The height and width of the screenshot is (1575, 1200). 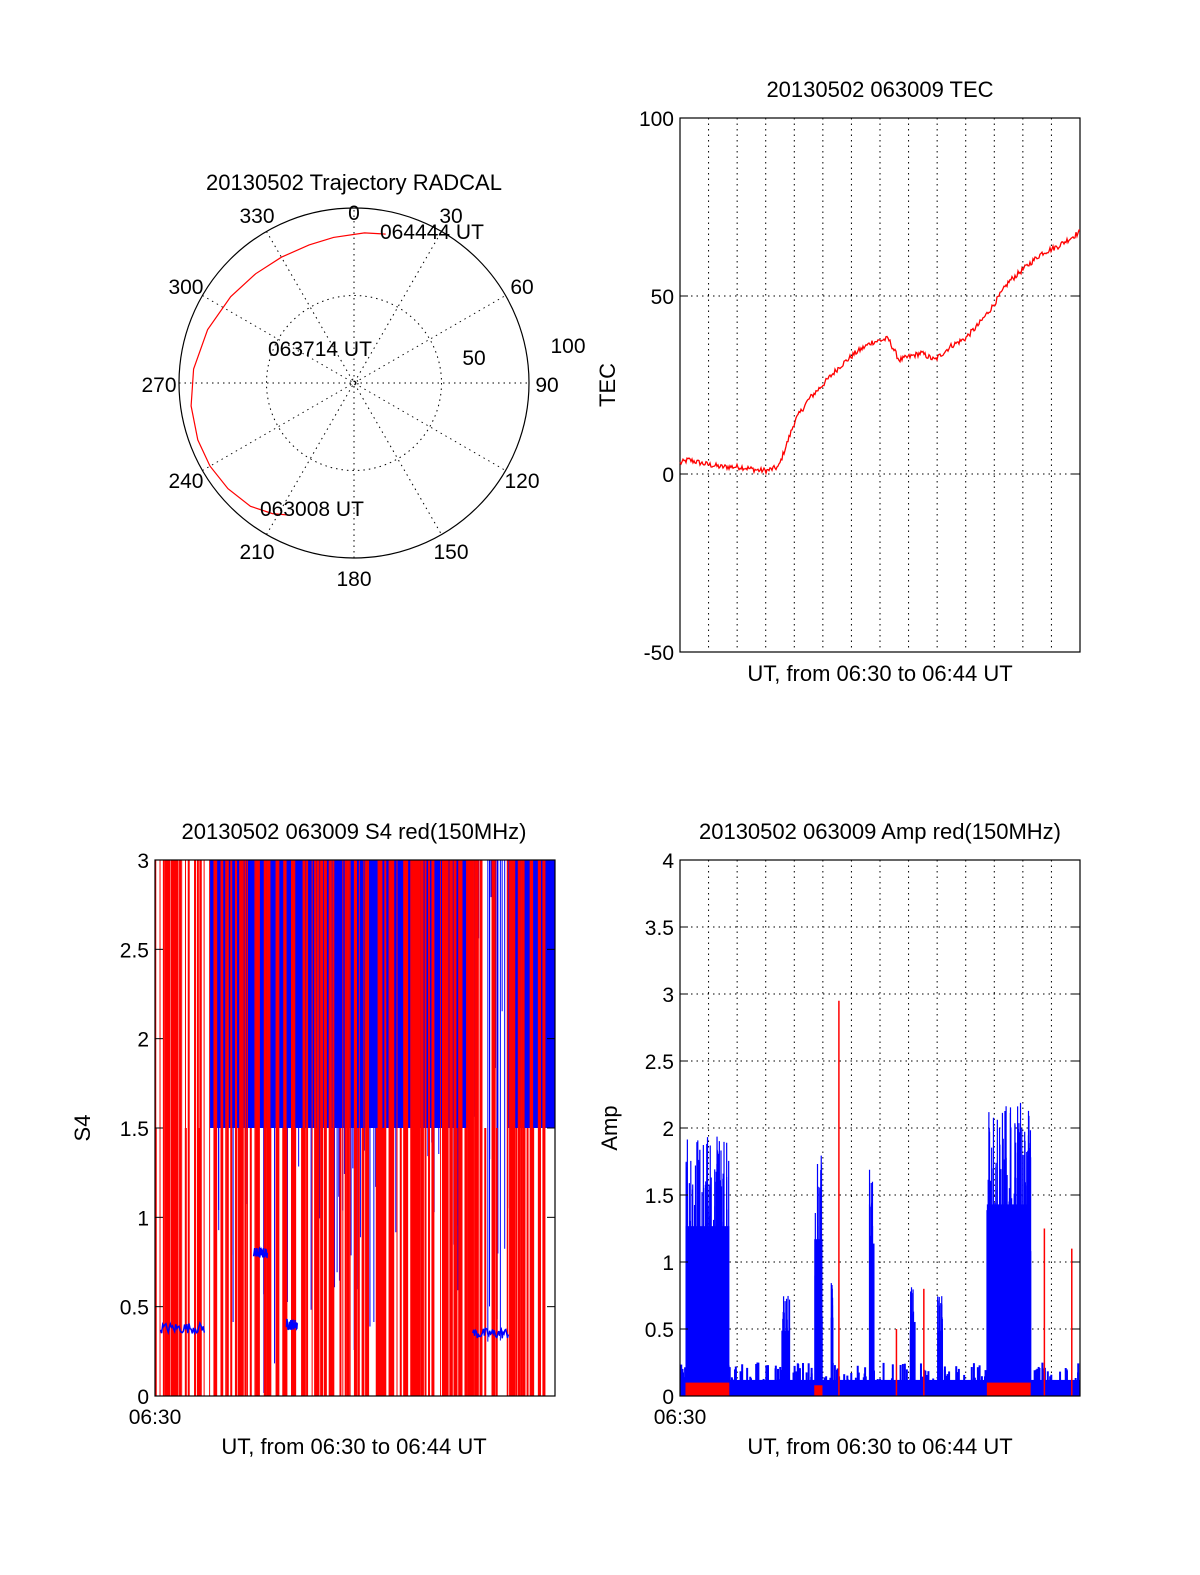 I want to click on polar-angle-label-300: 300, so click(x=185, y=287).